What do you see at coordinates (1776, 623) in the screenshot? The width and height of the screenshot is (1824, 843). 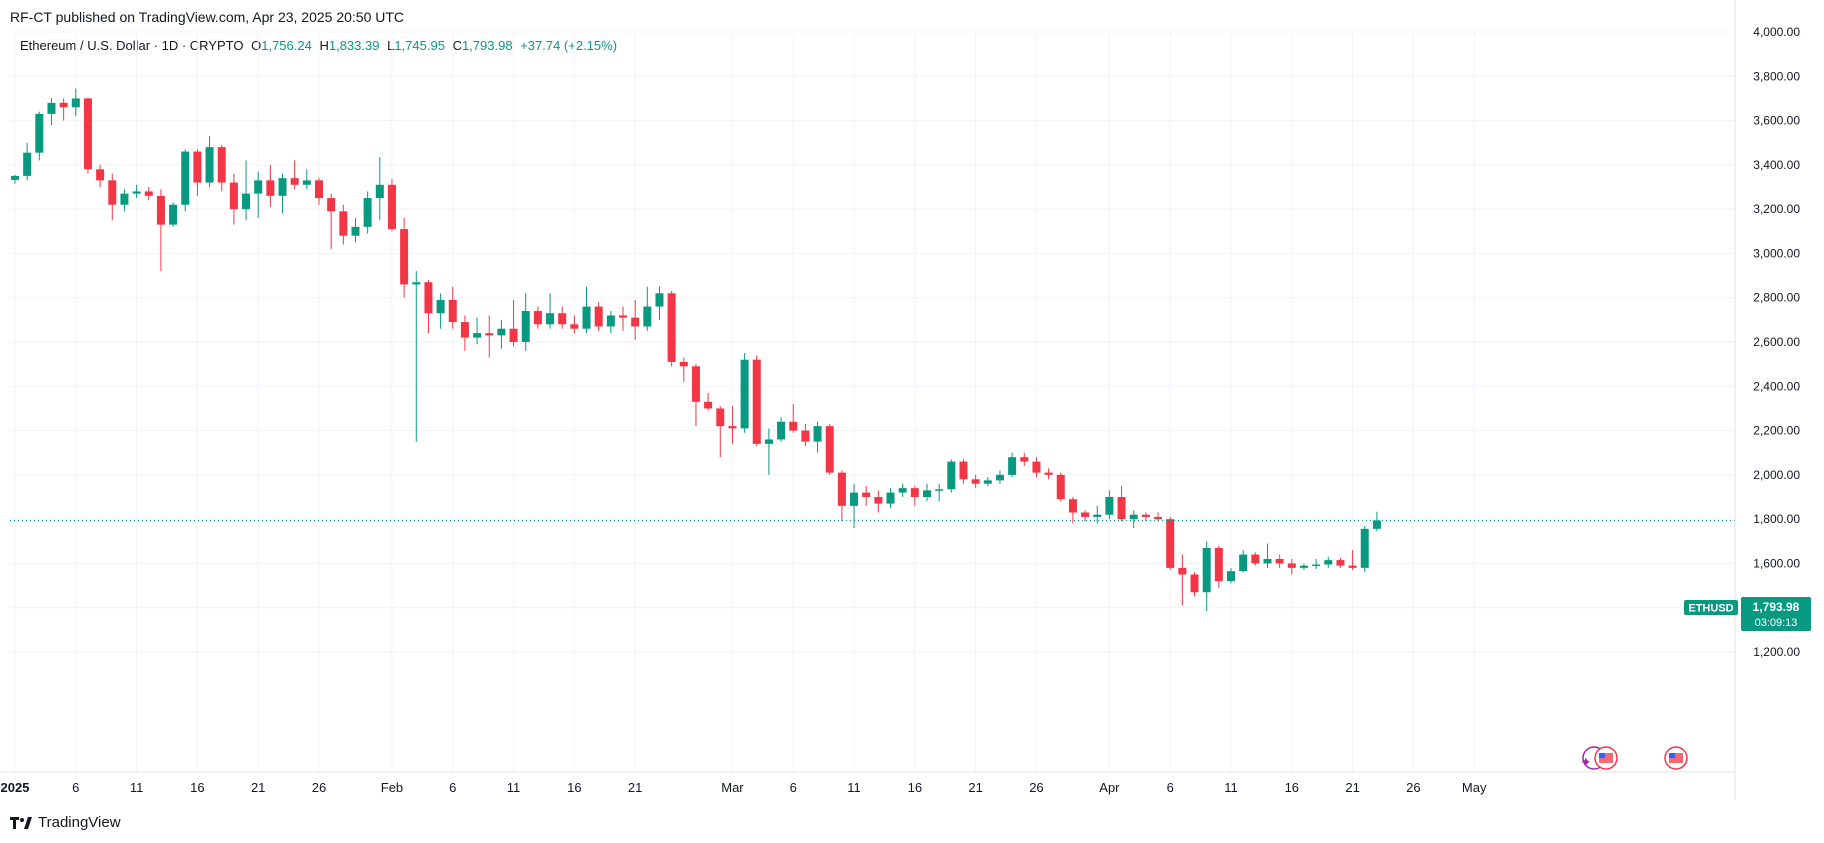 I see `price-tag-countdown: 03:09:13` at bounding box center [1776, 623].